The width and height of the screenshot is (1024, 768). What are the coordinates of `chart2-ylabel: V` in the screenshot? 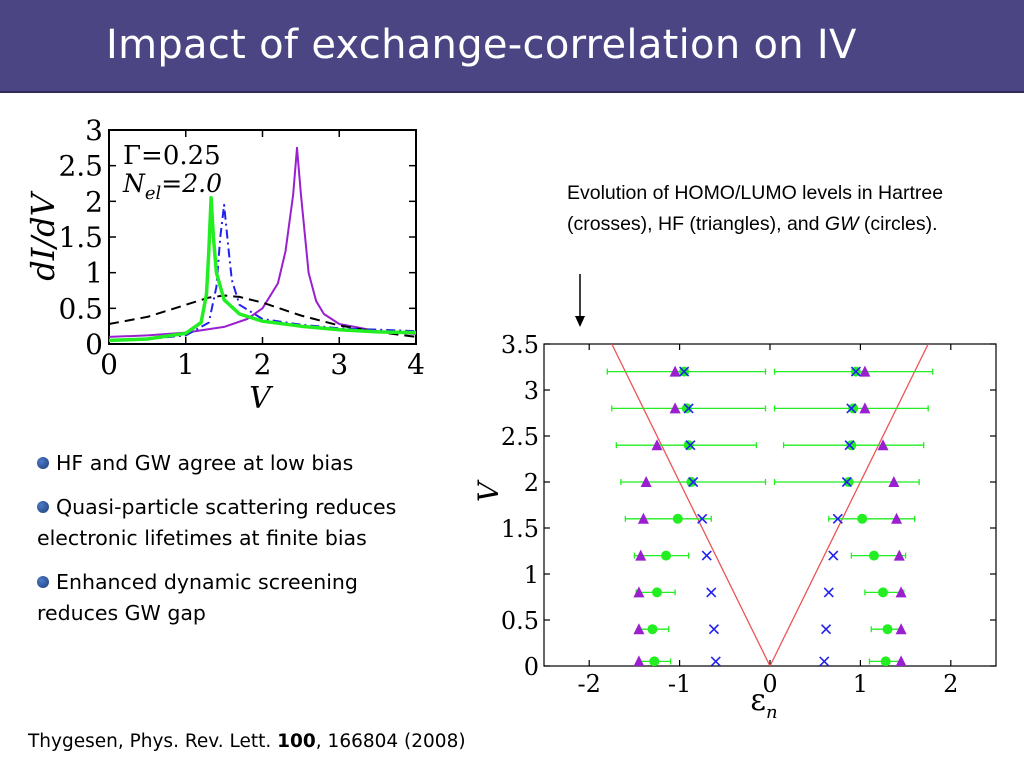 It's located at (488, 490).